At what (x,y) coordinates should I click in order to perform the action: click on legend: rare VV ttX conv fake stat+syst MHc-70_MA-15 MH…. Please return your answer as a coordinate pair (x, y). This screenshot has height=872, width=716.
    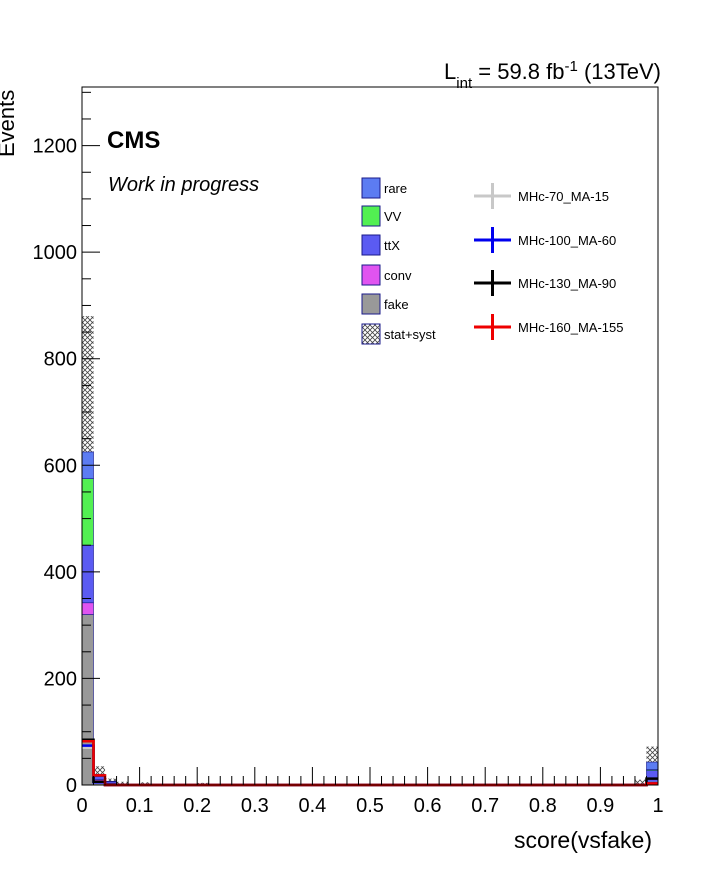
    Looking at the image, I should click on (492, 261).